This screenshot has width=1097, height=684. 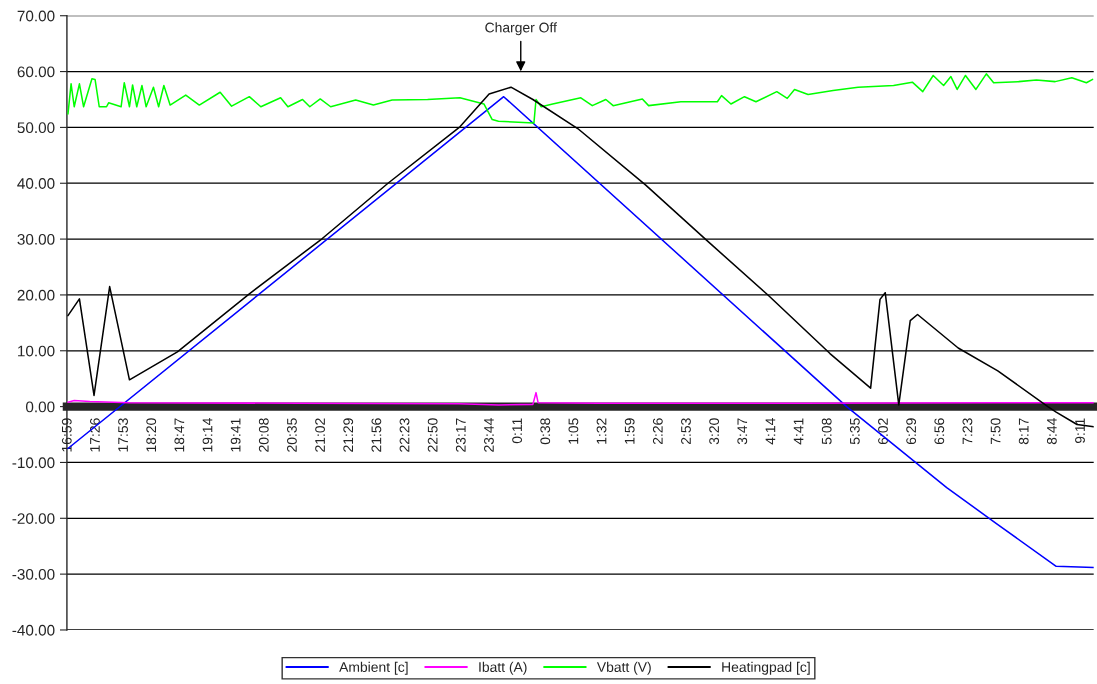 I want to click on x-tick-label: 23:17, so click(x=460, y=435).